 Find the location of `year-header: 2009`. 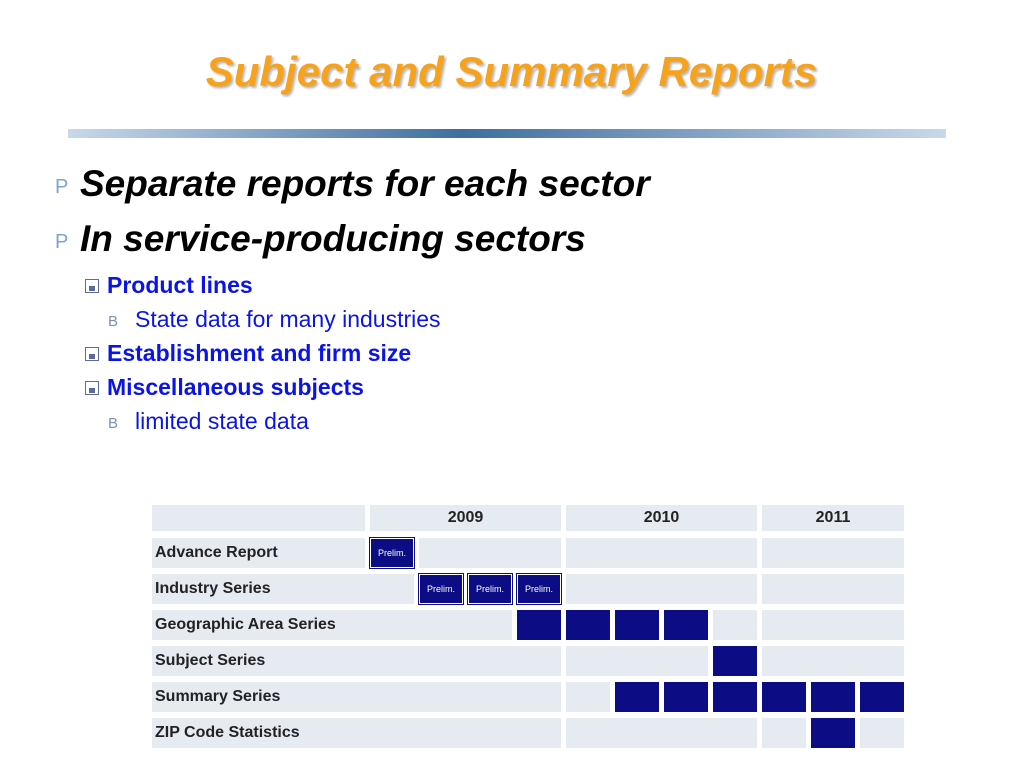

year-header: 2009 is located at coordinates (465, 518).